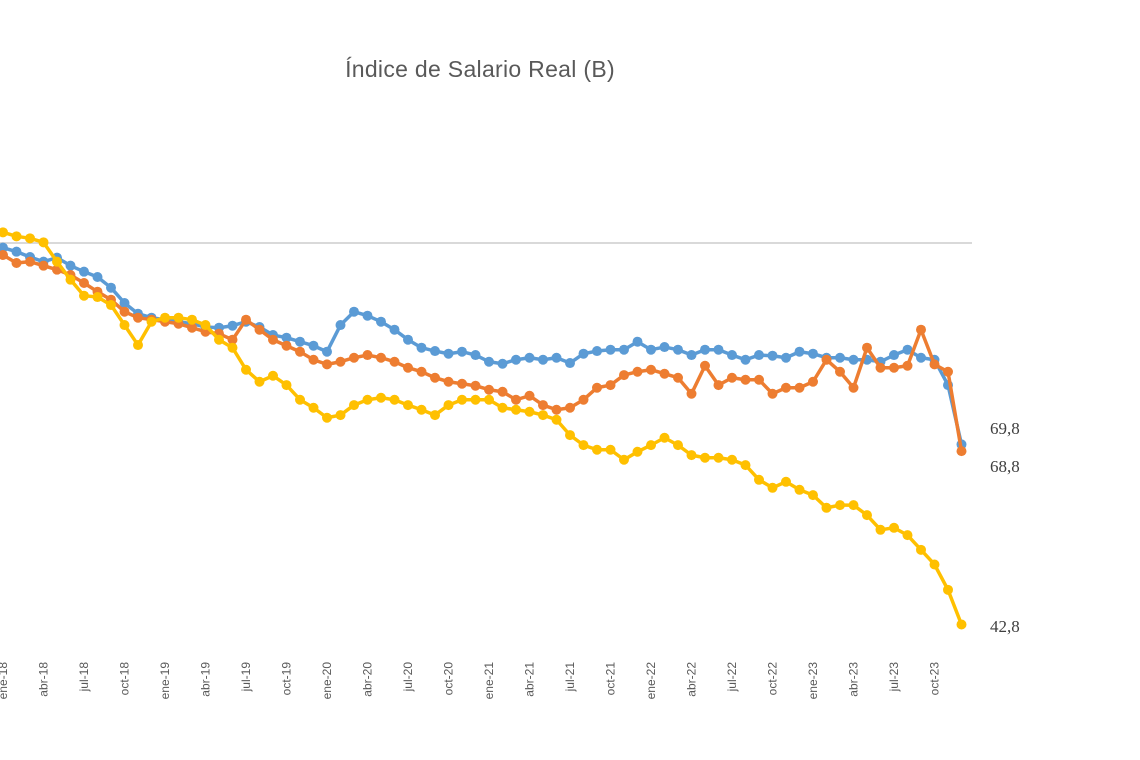  What do you see at coordinates (570, 677) in the screenshot?
I see `x-tick-label: jul-21` at bounding box center [570, 677].